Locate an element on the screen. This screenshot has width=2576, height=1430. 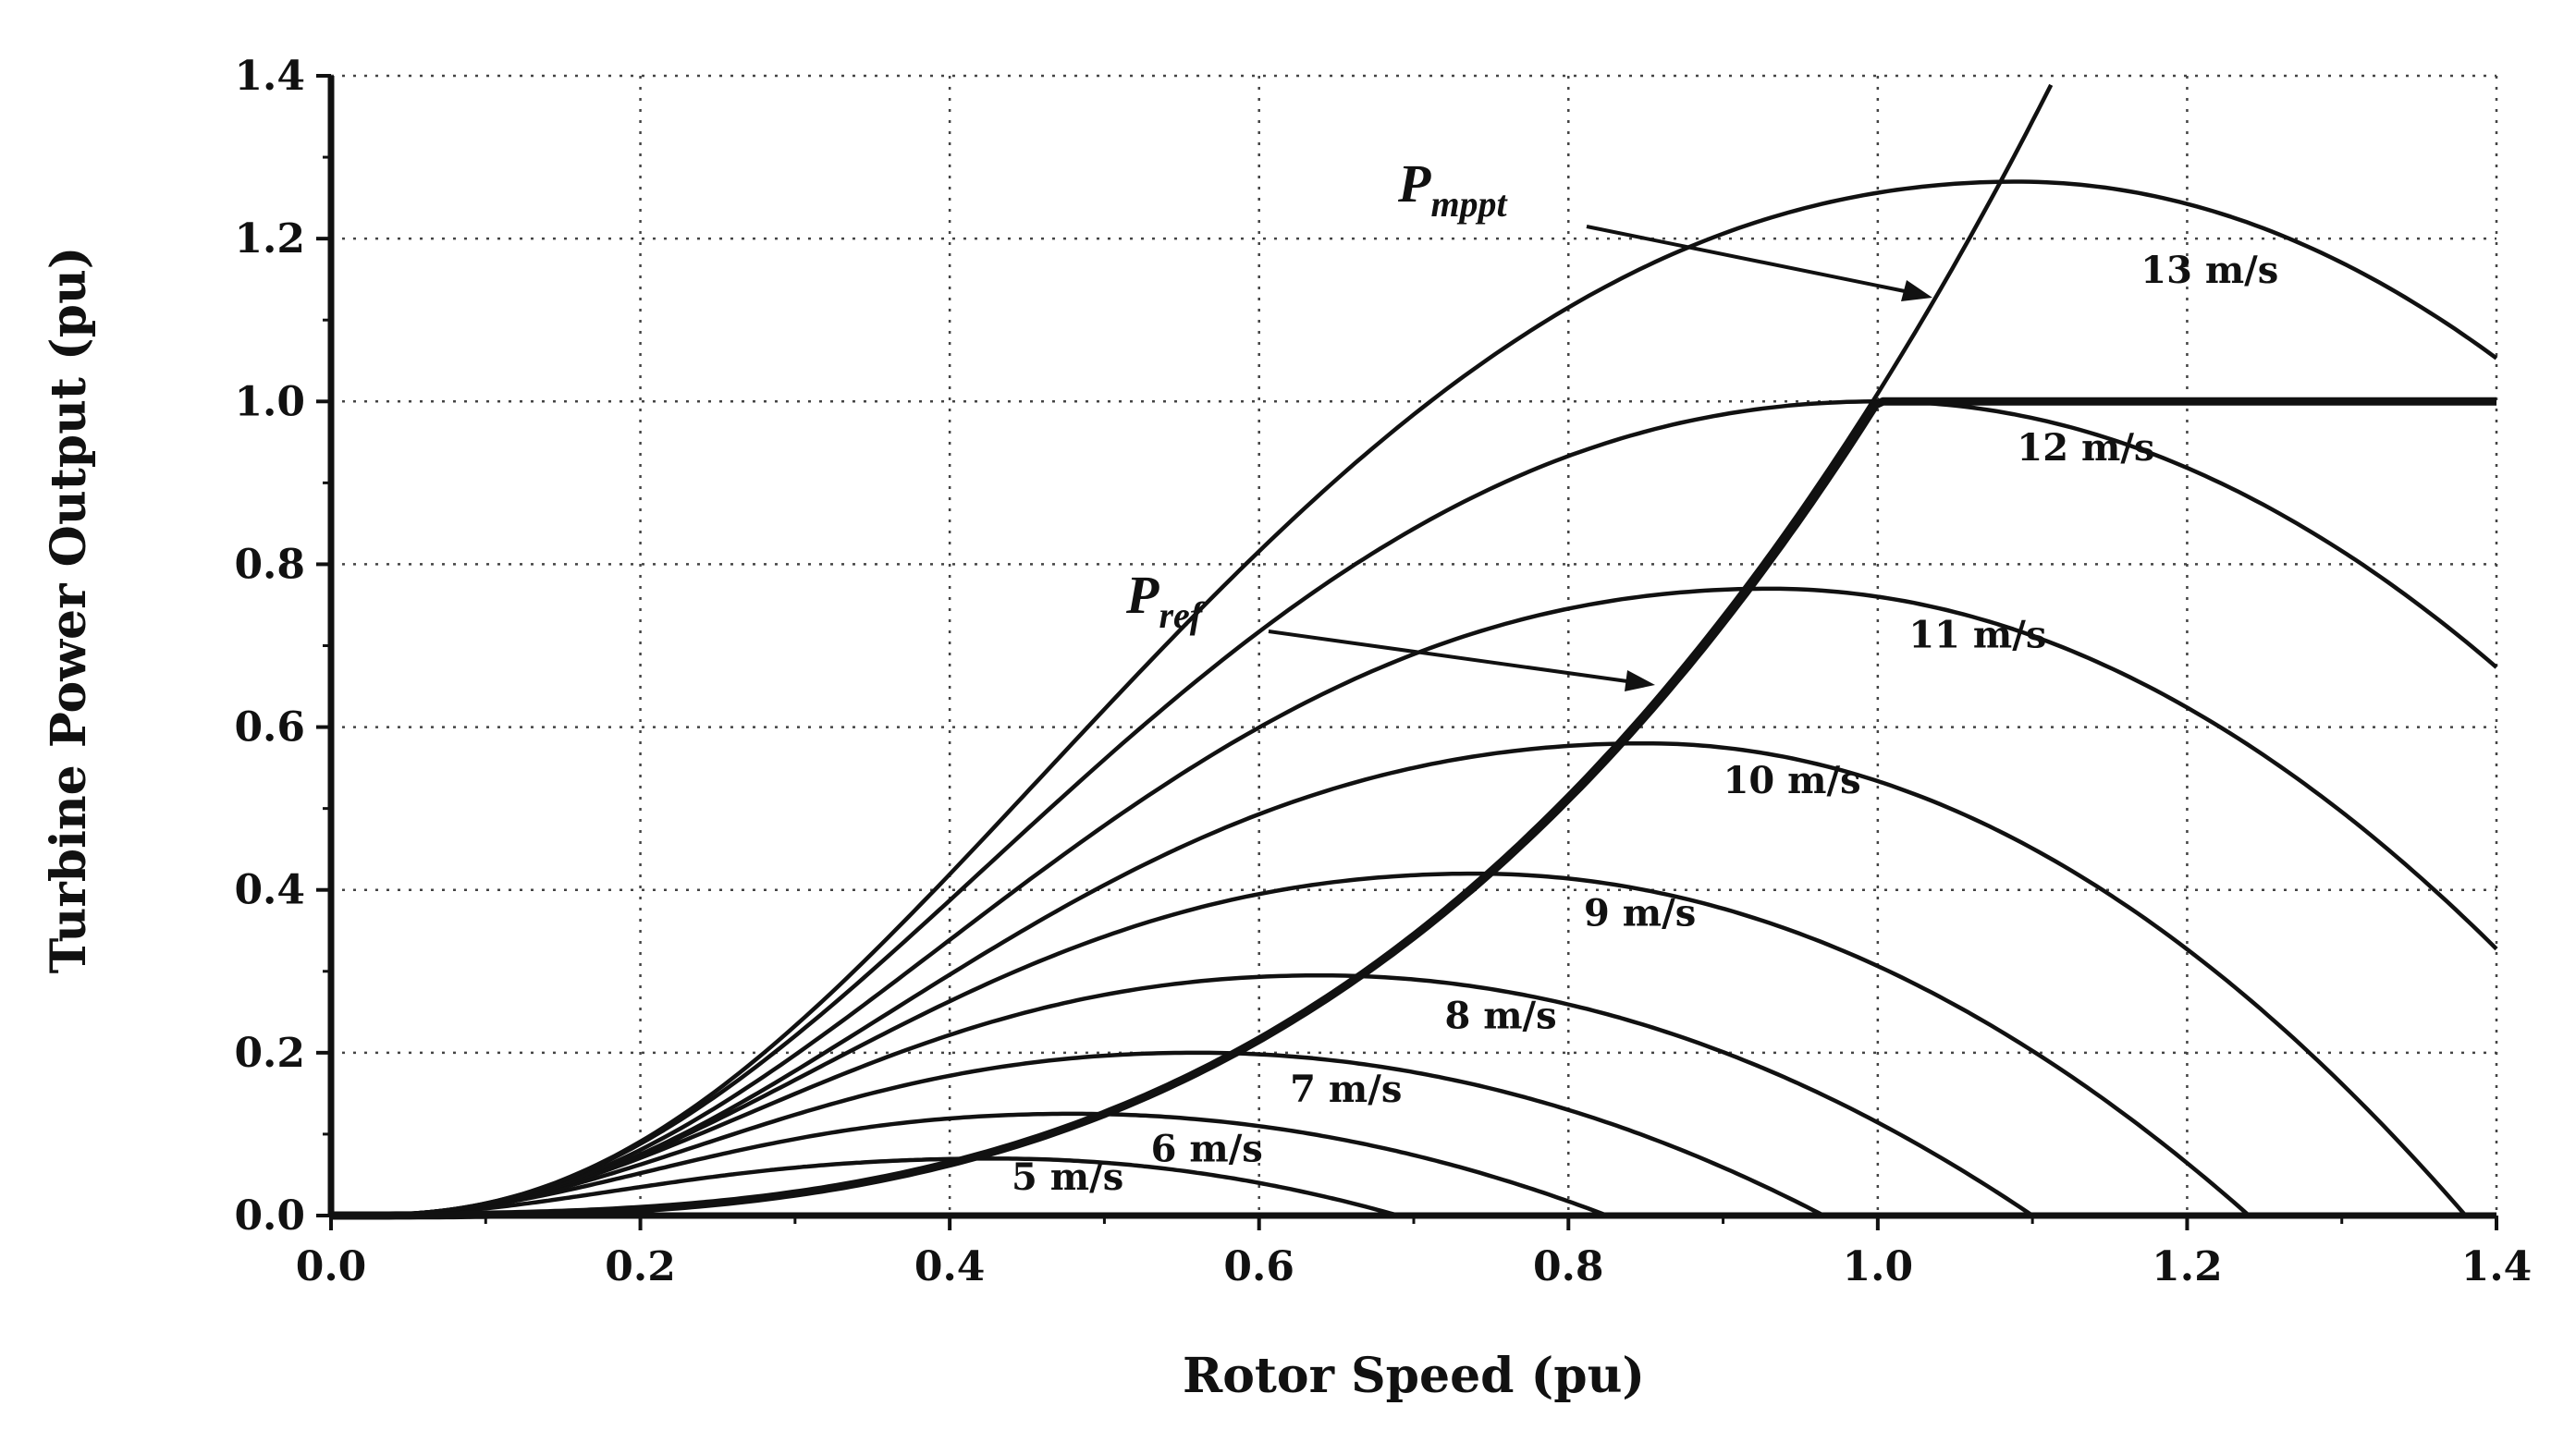
curve-label: 10 m/s is located at coordinates (1792, 780).